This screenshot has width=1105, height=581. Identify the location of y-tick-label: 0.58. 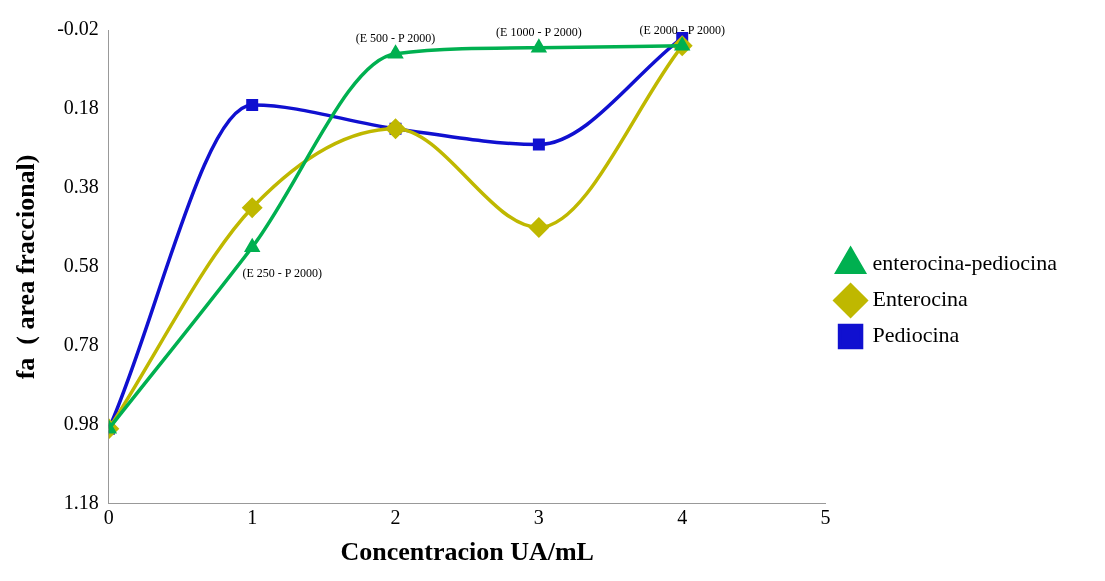
(81, 265).